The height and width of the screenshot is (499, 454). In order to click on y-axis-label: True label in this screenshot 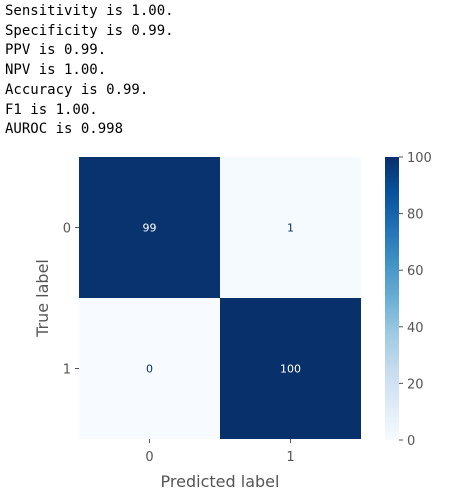, I will do `click(42, 298)`.